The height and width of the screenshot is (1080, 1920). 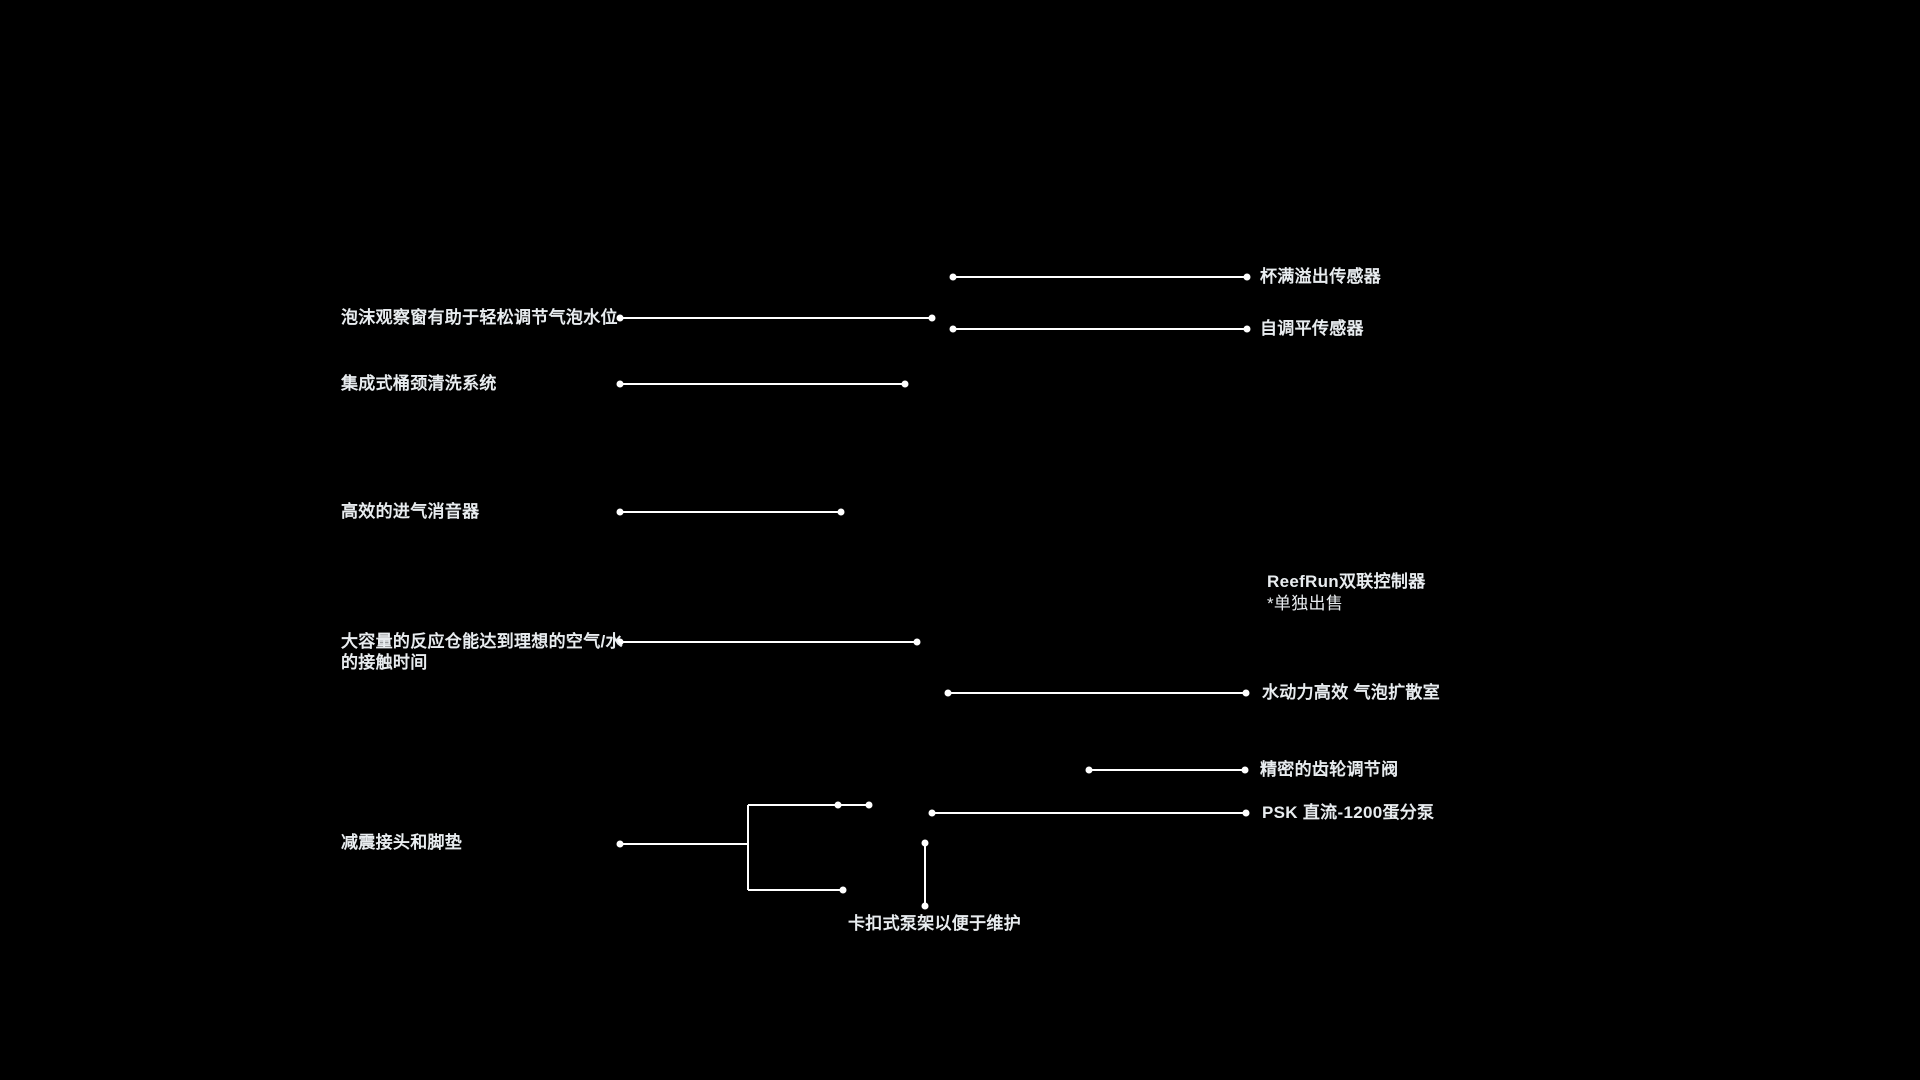 What do you see at coordinates (1100, 277) in the screenshot?
I see `callout-line-cup-overflow-sensor` at bounding box center [1100, 277].